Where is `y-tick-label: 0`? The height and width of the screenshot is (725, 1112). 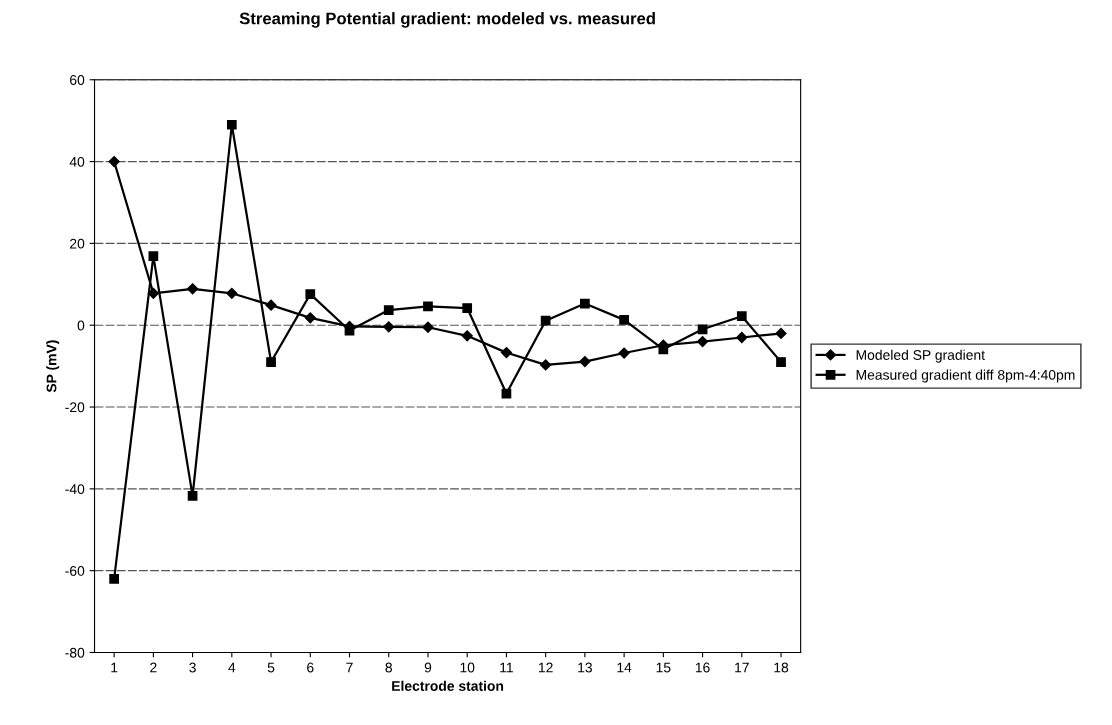 y-tick-label: 0 is located at coordinates (81, 325).